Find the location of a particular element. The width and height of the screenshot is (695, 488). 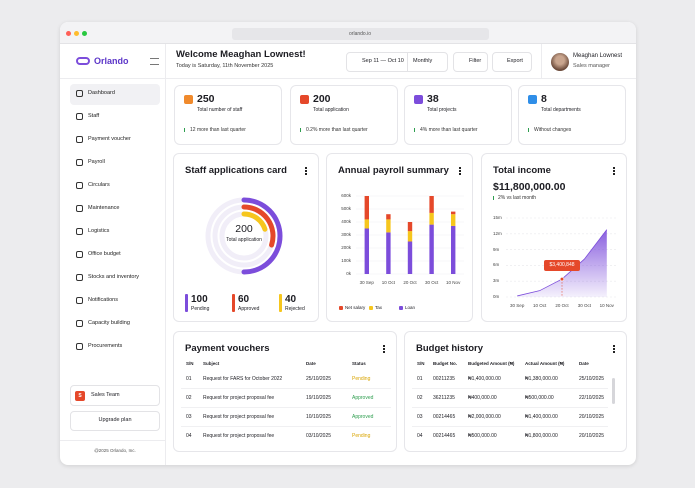

upgrade-label: Upgrade plan is located at coordinates (115, 420).